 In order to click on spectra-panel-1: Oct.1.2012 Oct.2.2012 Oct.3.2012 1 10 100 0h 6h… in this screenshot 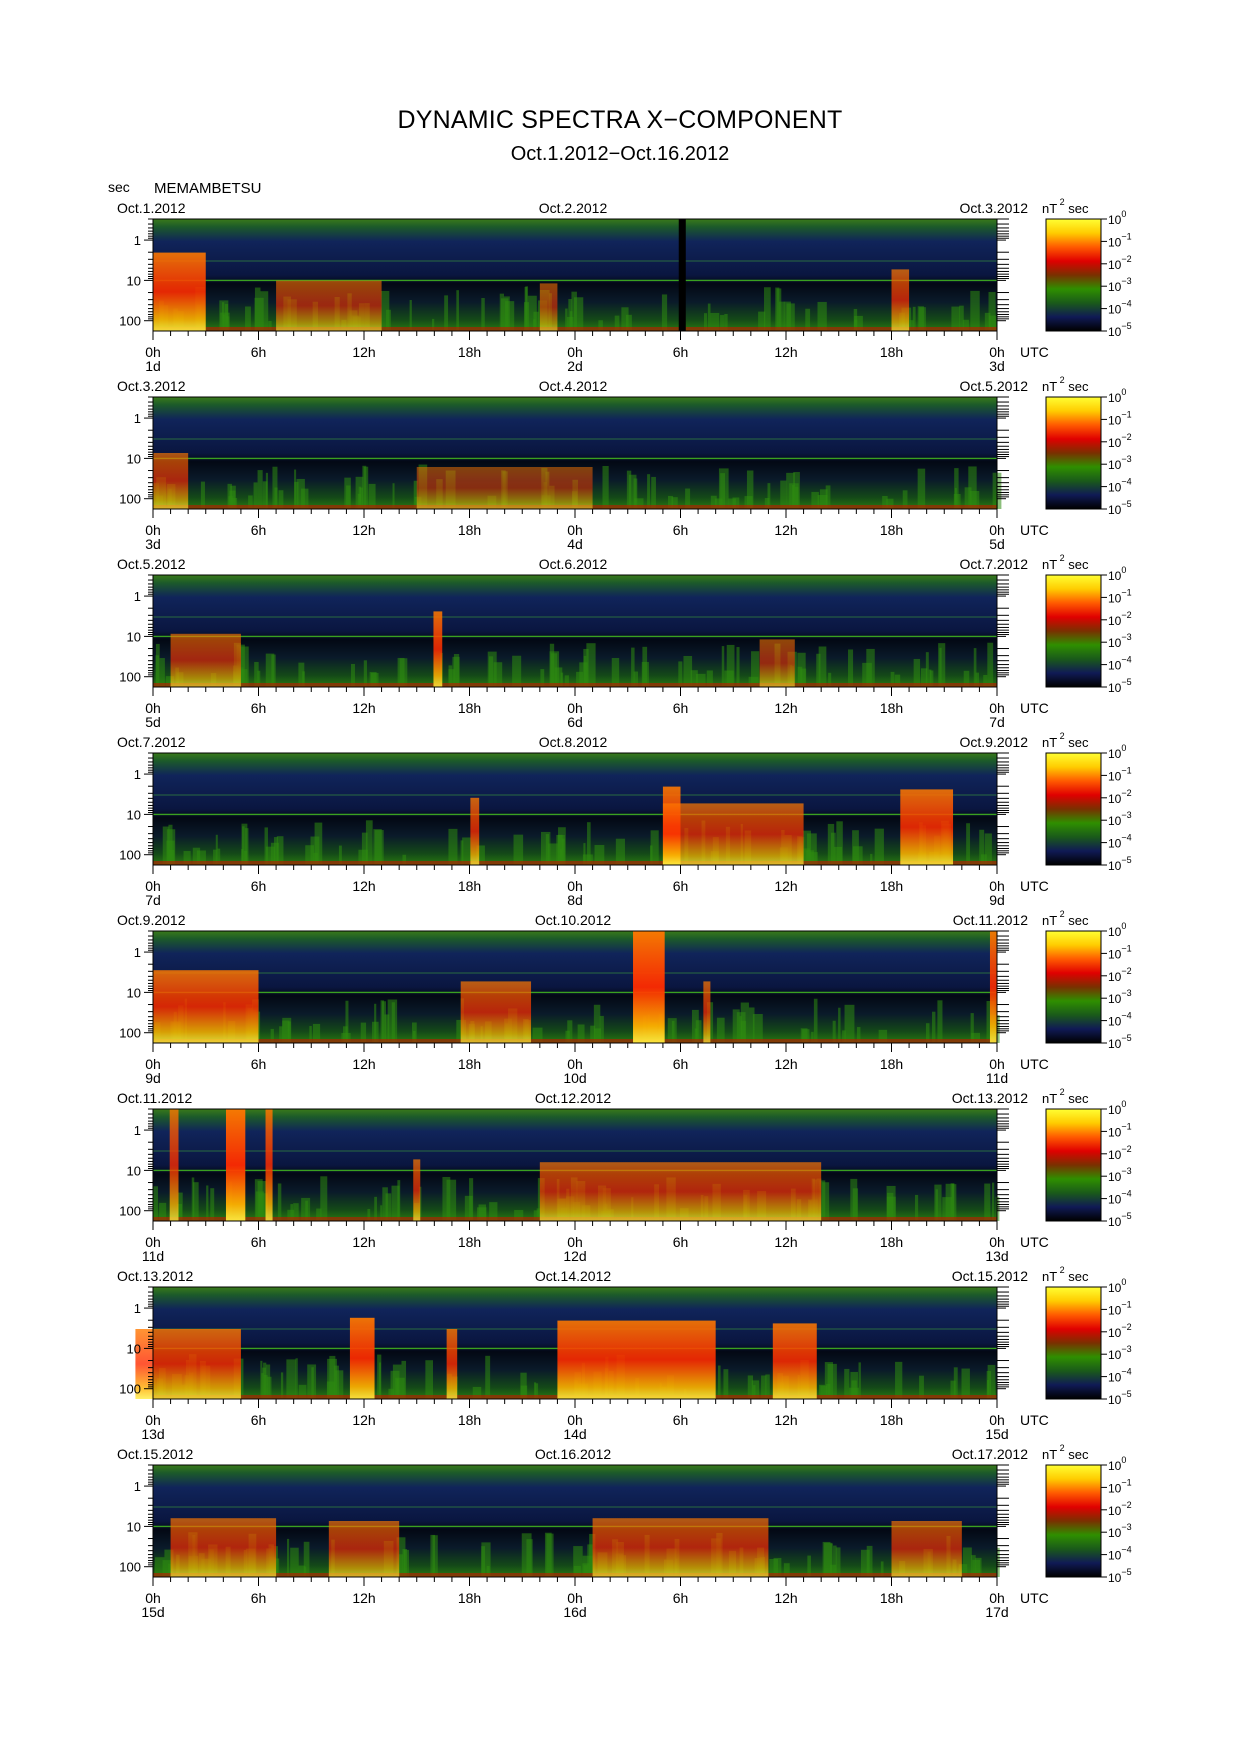, I will do `click(624, 285)`.